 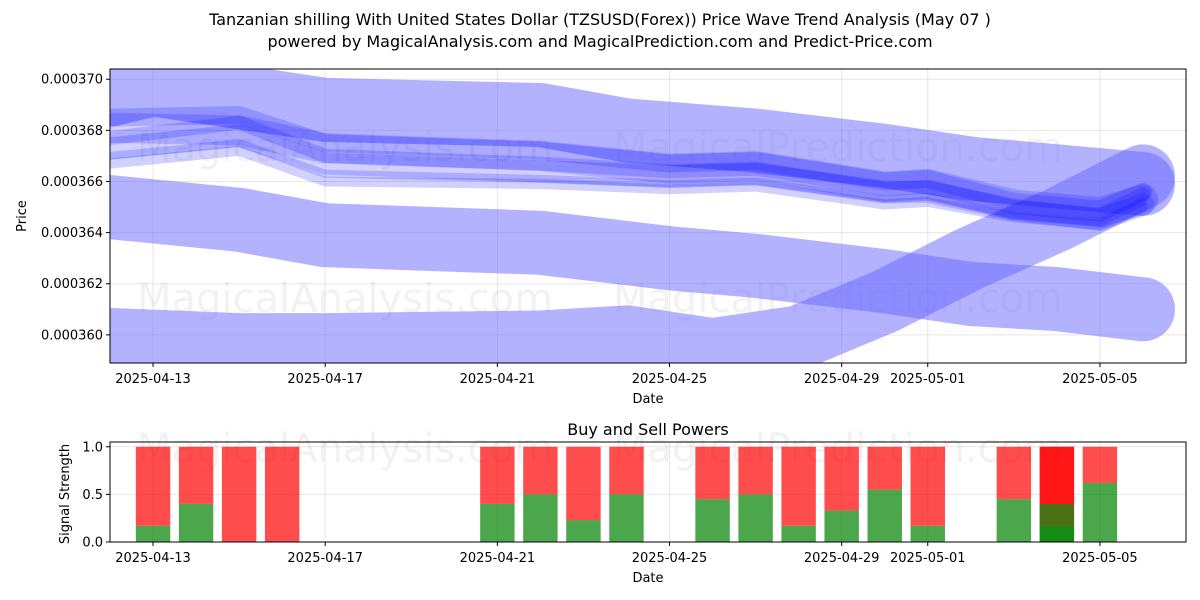 What do you see at coordinates (72, 80) in the screenshot?
I see `y-tick-label: 0.000370` at bounding box center [72, 80].